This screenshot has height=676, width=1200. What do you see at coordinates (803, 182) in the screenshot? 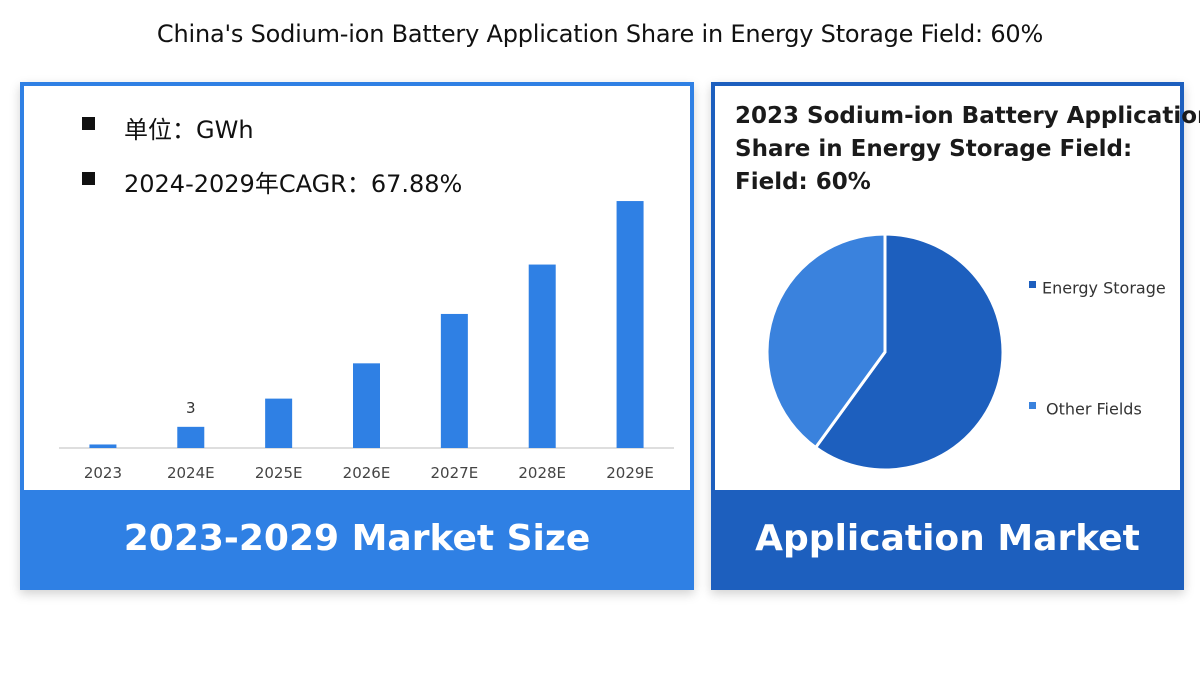
I see `pie-title-line: Field: 60%` at bounding box center [803, 182].